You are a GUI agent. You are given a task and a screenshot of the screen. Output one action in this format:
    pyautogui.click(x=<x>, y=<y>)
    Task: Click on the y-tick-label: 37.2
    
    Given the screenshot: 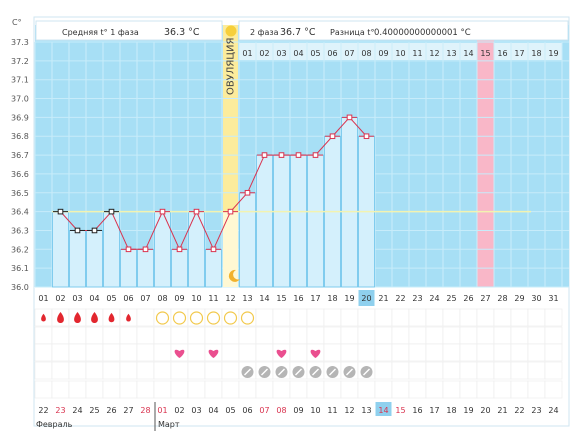 What is the action you would take?
    pyautogui.click(x=20, y=61)
    